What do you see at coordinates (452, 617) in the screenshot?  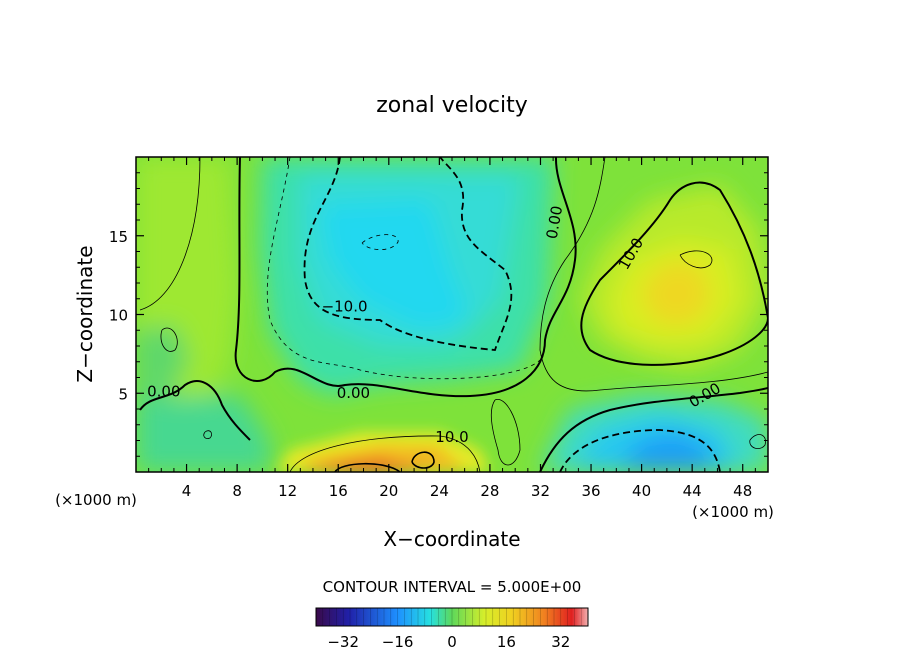 I see `colorbar` at bounding box center [452, 617].